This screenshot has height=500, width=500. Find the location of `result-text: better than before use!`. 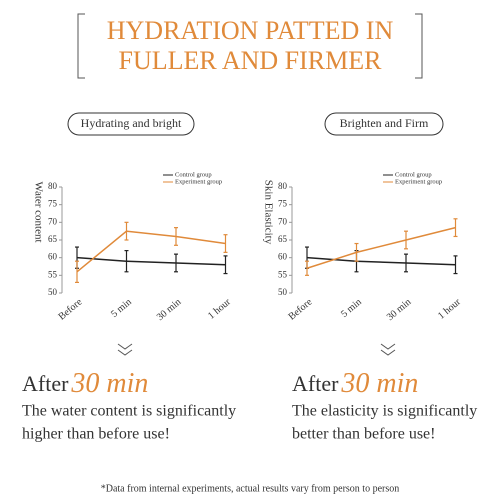

result-text: better than before use! is located at coordinates (363, 434).